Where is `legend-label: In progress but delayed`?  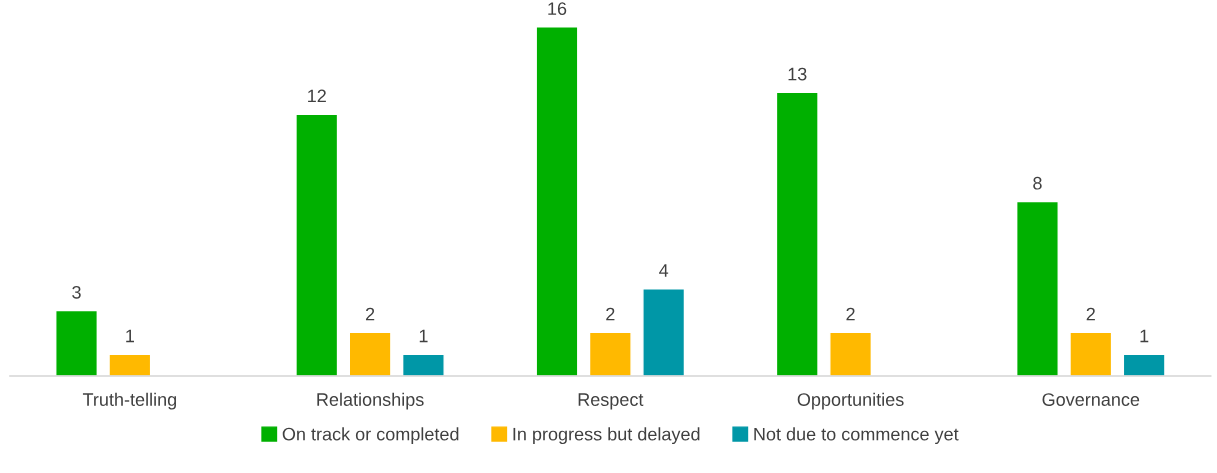 legend-label: In progress but delayed is located at coordinates (606, 436).